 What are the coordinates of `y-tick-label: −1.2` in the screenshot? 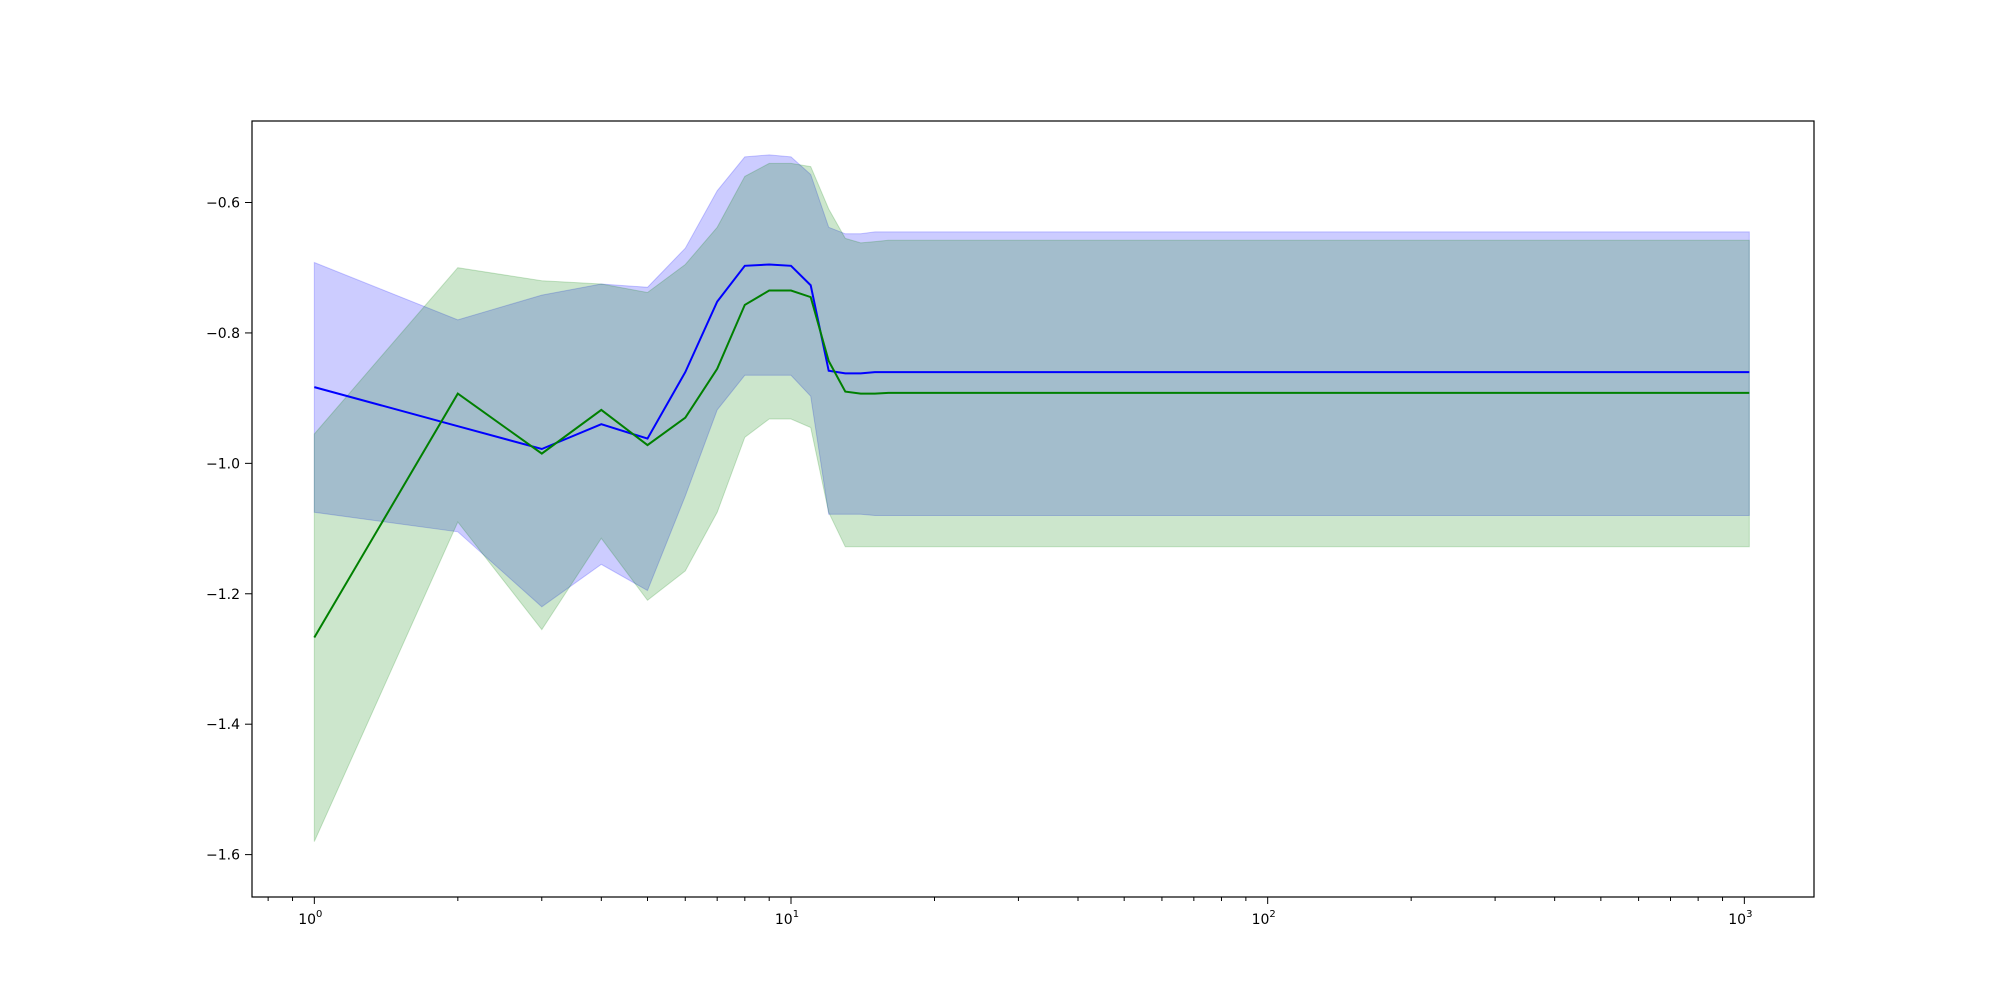 It's located at (223, 595).